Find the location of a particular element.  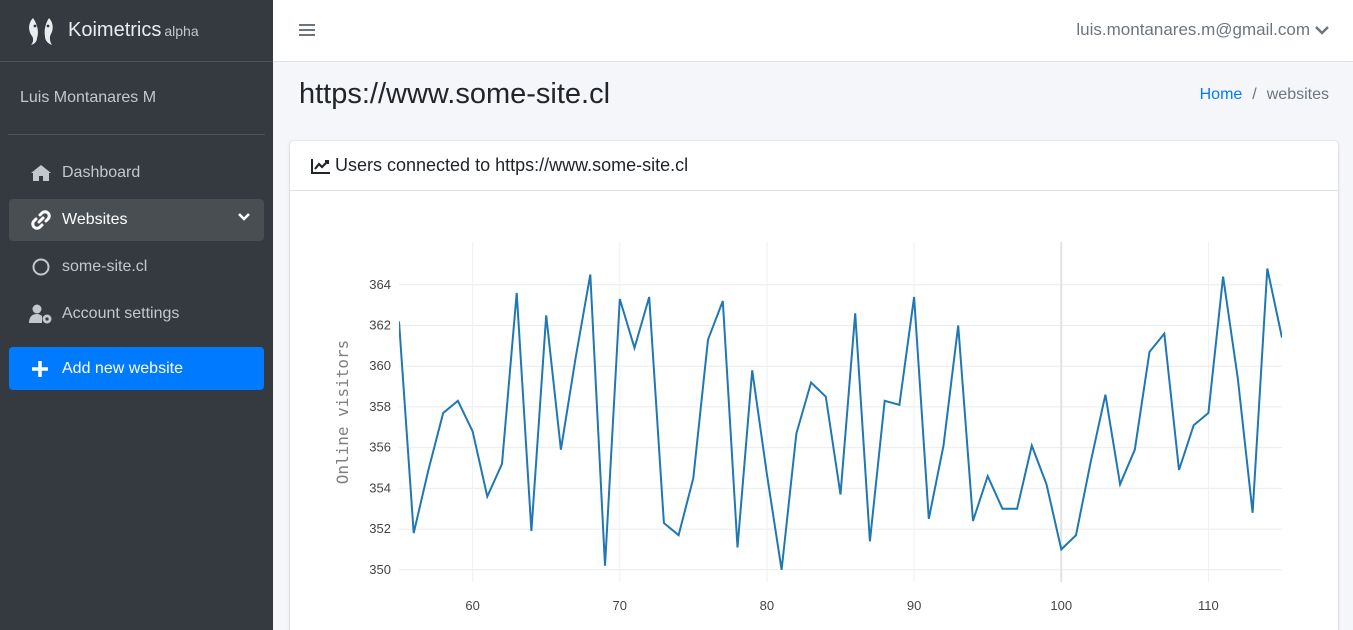

breadcrumb-home-link: Home is located at coordinates (1221, 94).